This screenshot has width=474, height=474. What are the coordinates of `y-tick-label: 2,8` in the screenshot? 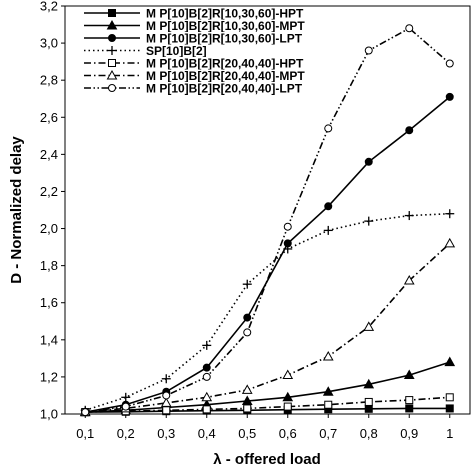 It's located at (49, 80).